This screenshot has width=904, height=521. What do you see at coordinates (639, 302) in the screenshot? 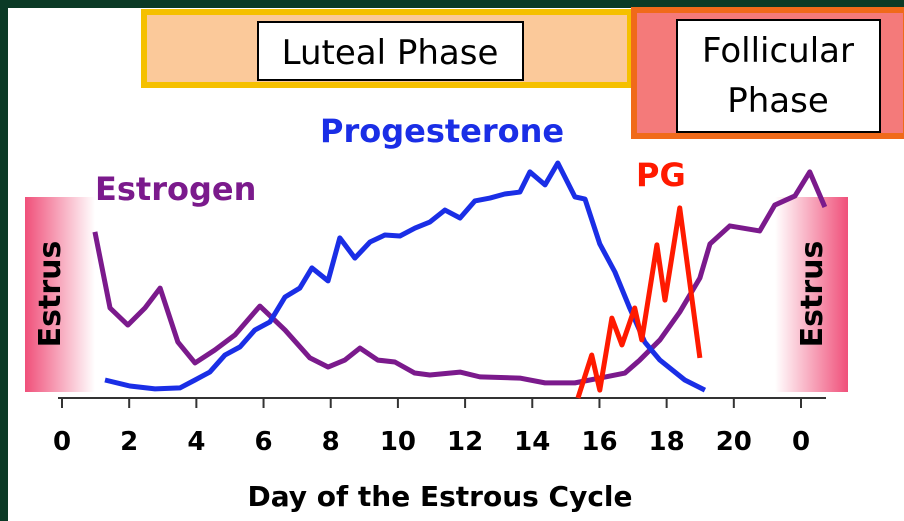
I see `series-line` at bounding box center [639, 302].